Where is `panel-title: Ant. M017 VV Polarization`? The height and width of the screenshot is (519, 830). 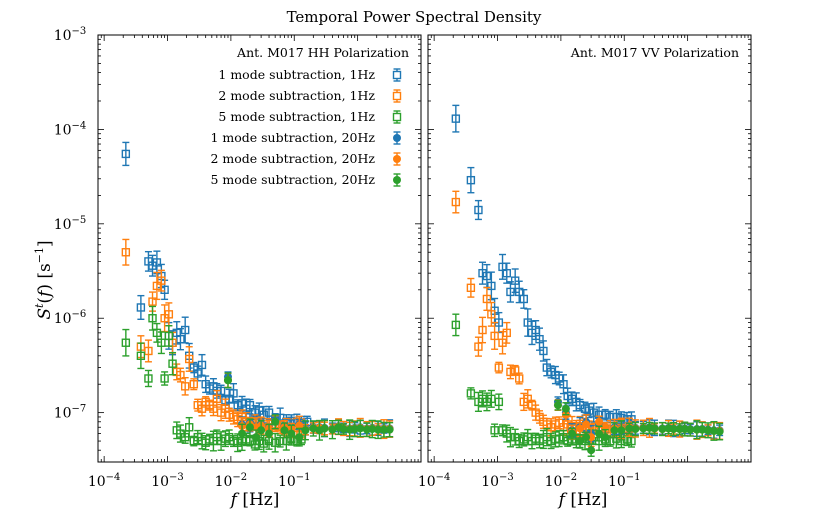
panel-title: Ant. M017 VV Polarization is located at coordinates (654, 52).